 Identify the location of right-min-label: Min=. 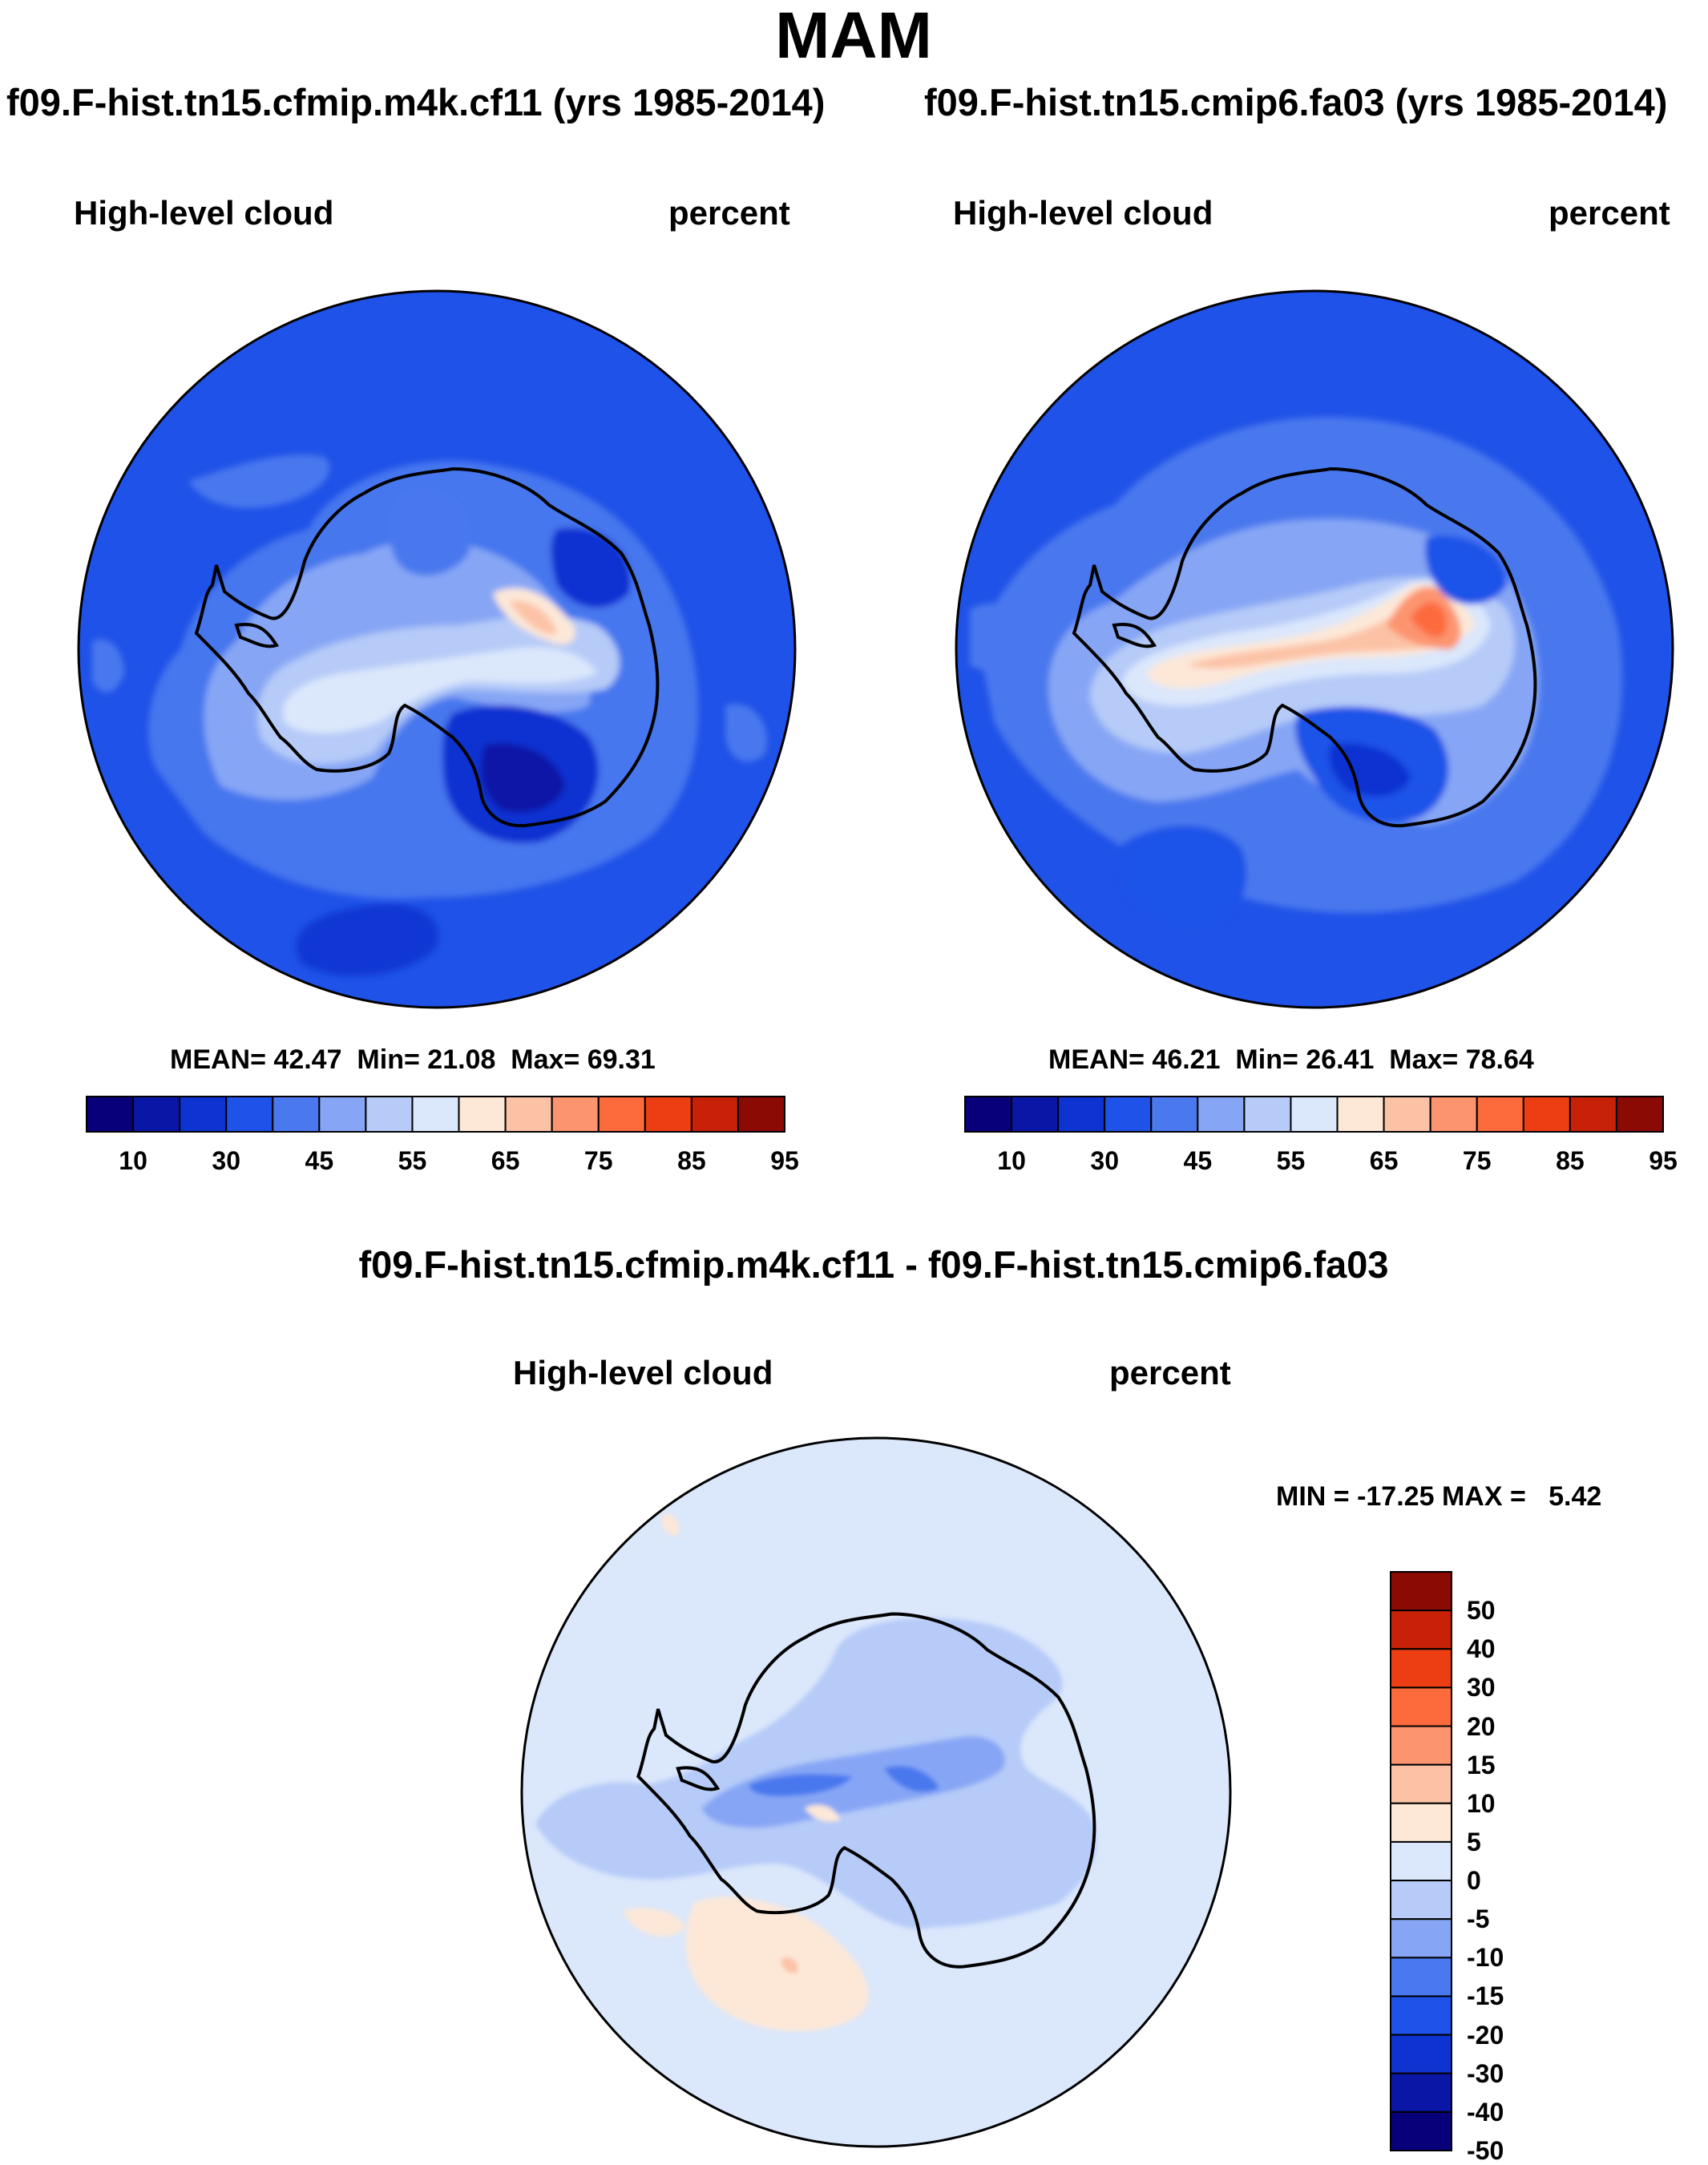
(1266, 1059).